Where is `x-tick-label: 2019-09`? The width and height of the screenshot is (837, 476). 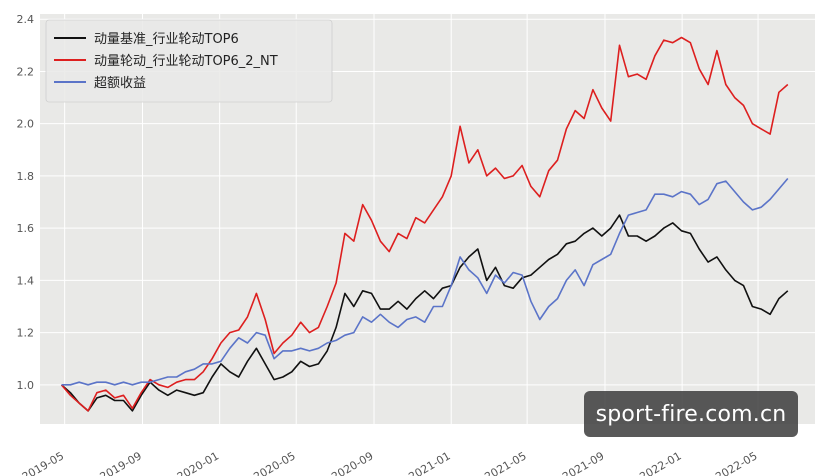 x-tick-label: 2019-09 is located at coordinates (121, 462).